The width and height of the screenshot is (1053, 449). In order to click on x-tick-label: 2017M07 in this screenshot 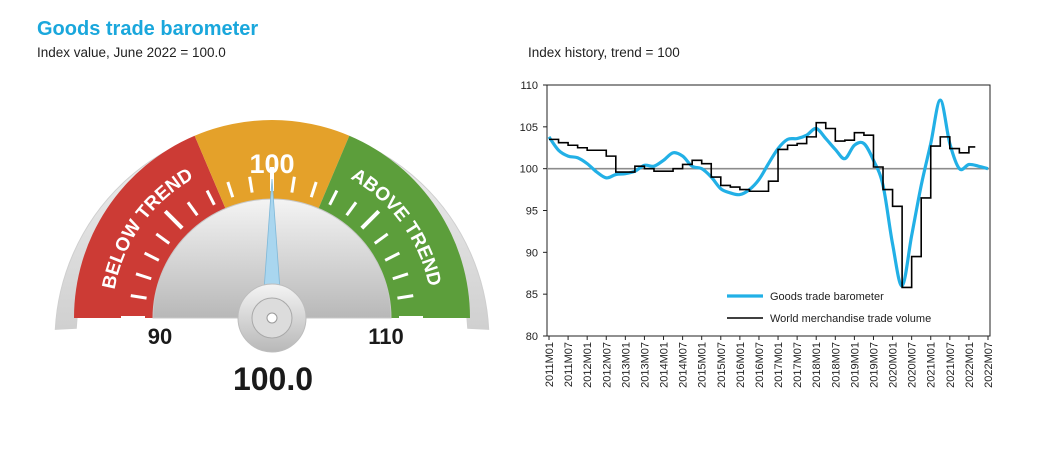, I will do `click(798, 365)`.